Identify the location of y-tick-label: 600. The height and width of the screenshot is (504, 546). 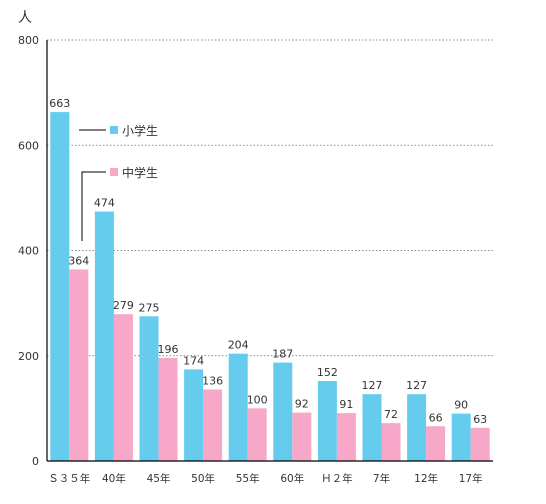
(28, 145).